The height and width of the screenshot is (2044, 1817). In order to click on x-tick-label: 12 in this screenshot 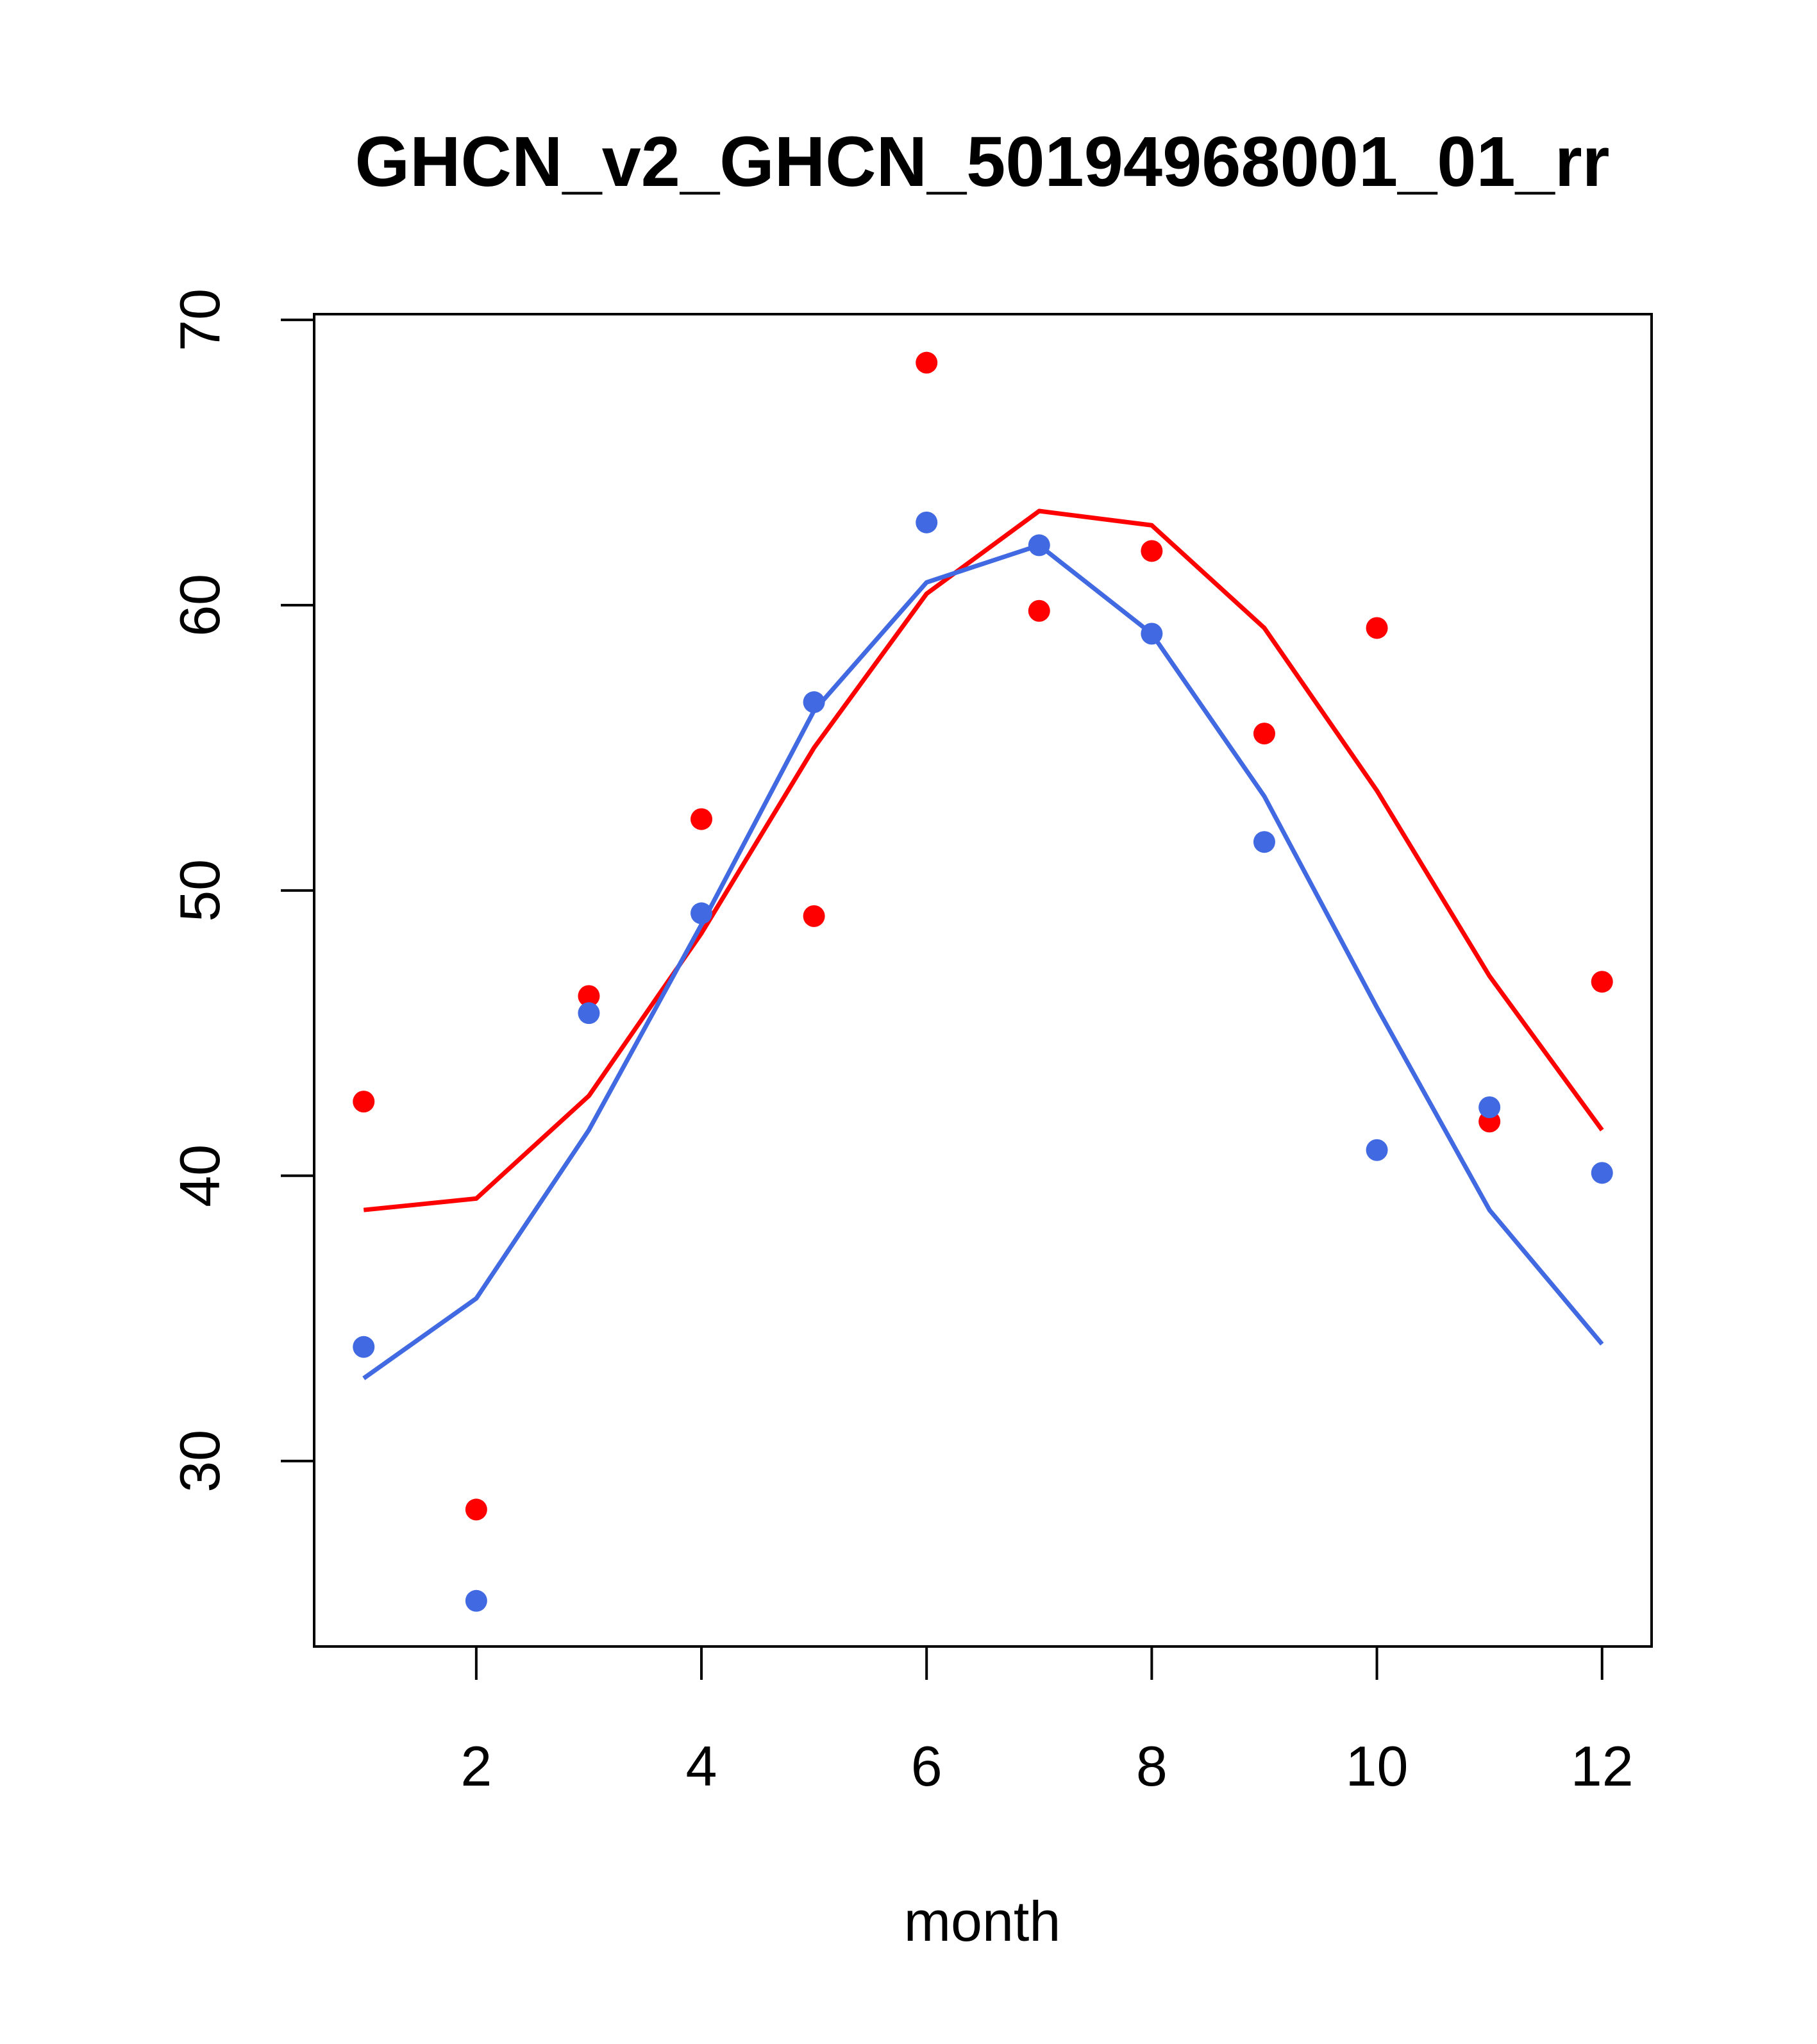, I will do `click(1602, 1766)`.